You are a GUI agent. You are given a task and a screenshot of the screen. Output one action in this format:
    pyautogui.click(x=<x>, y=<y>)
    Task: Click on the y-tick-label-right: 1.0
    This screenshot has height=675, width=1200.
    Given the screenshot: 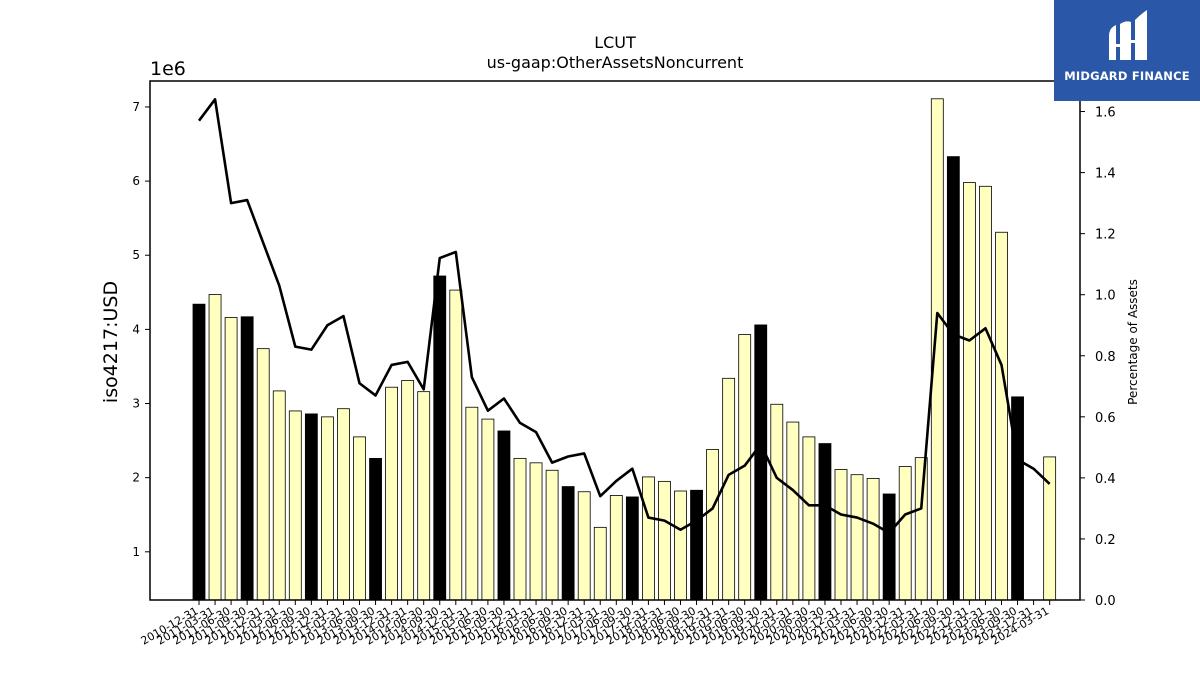 What is the action you would take?
    pyautogui.click(x=1105, y=296)
    